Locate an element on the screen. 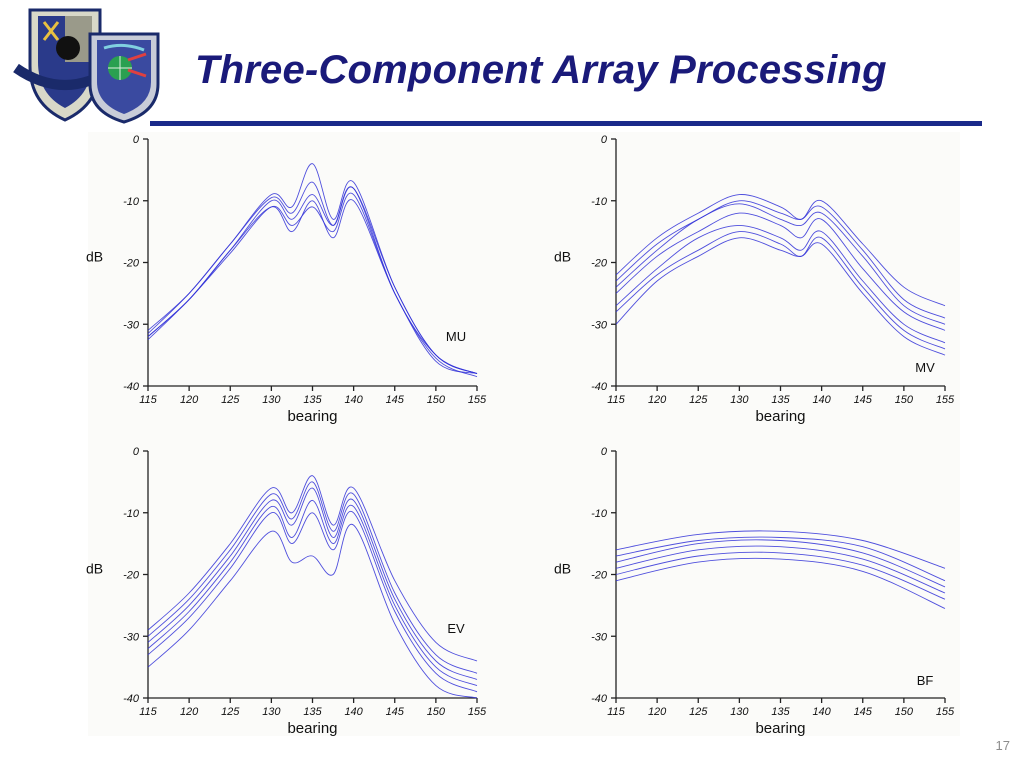 The image size is (1024, 768). panel-label: MV is located at coordinates (925, 367).